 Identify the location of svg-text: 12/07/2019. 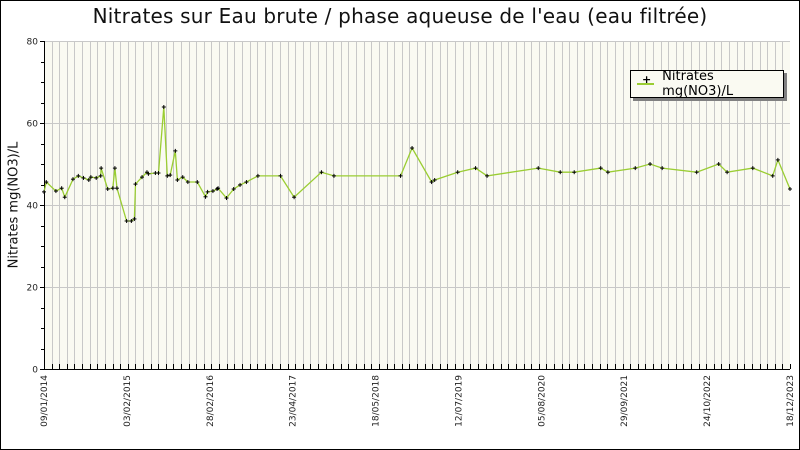
(459, 401).